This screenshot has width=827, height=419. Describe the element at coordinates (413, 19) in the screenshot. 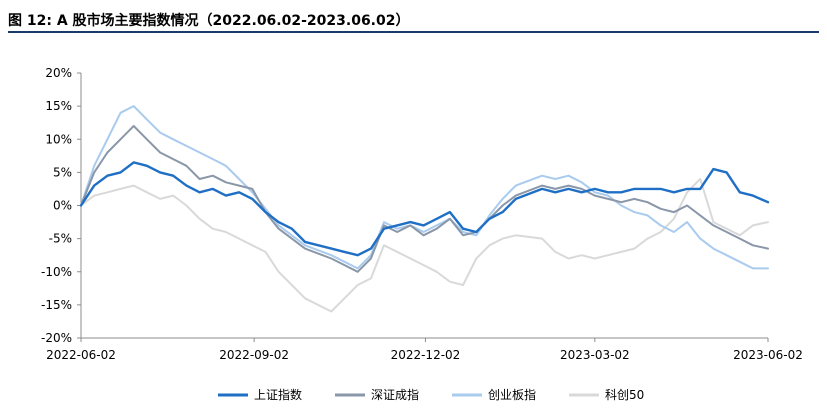

I see `figure-title-bar: 图 12: A 股市场主要指数情况（2022.06.02-2023.06.02）` at that location.